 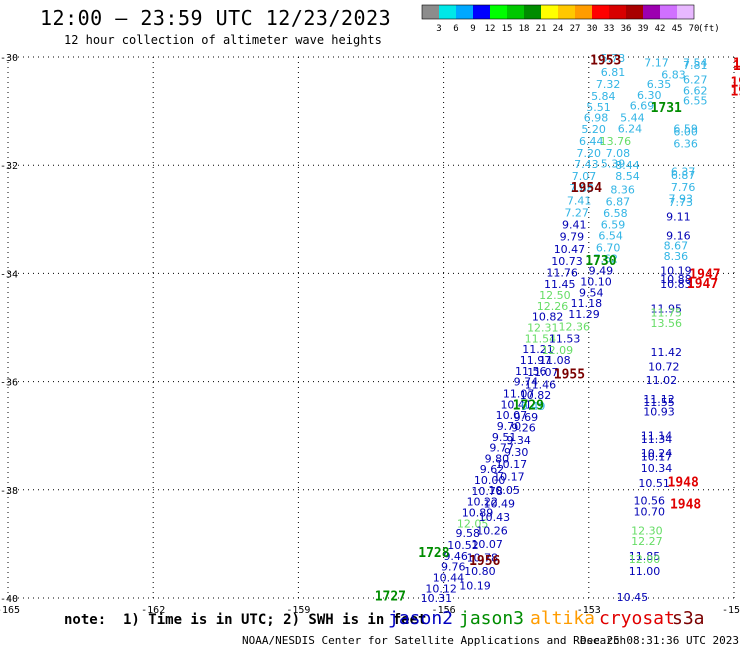 I want to click on wave-height-value: 12.50, so click(x=555, y=295).